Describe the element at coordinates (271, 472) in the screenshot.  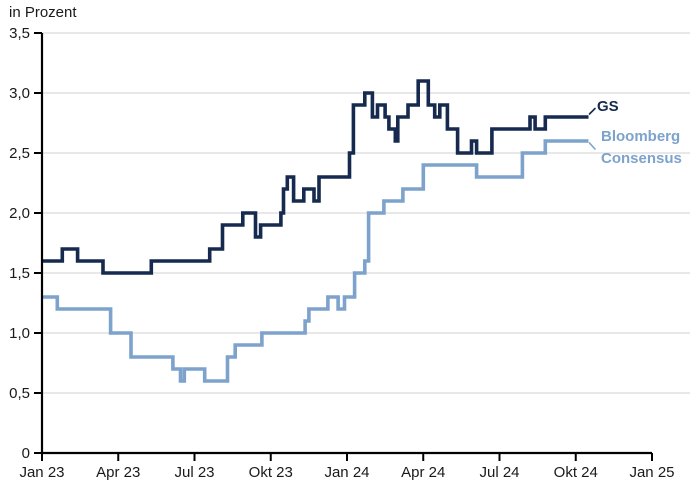
I see `x-tick-label: Okt 23` at that location.